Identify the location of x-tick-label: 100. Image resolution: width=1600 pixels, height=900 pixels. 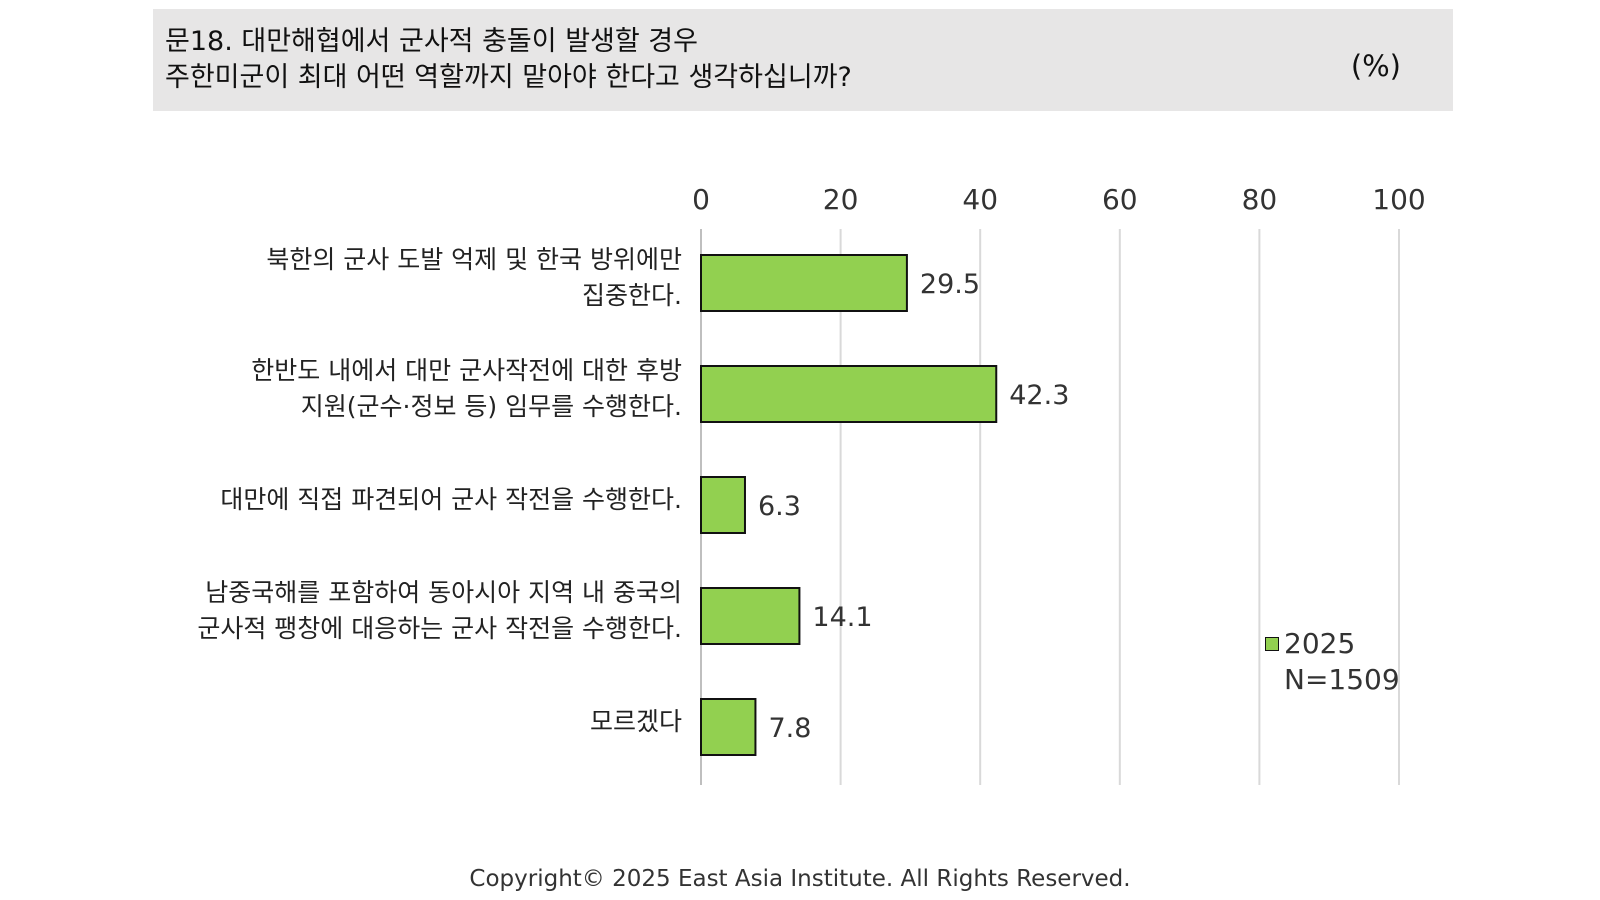
(1398, 199).